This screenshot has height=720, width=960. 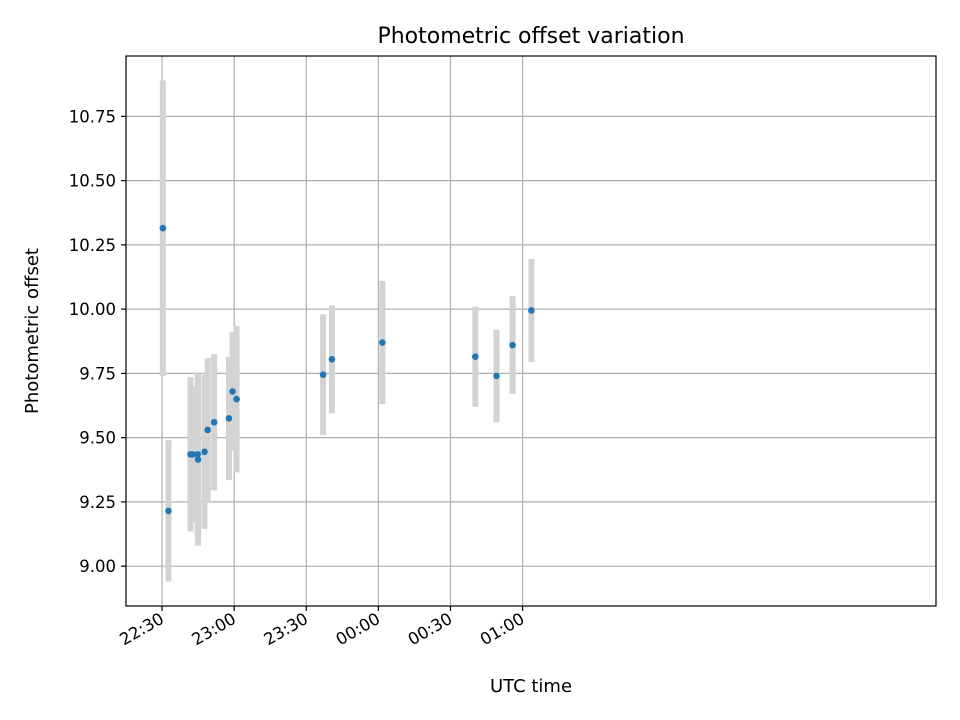 I want to click on y-tick-label: 9.50, so click(x=97, y=438).